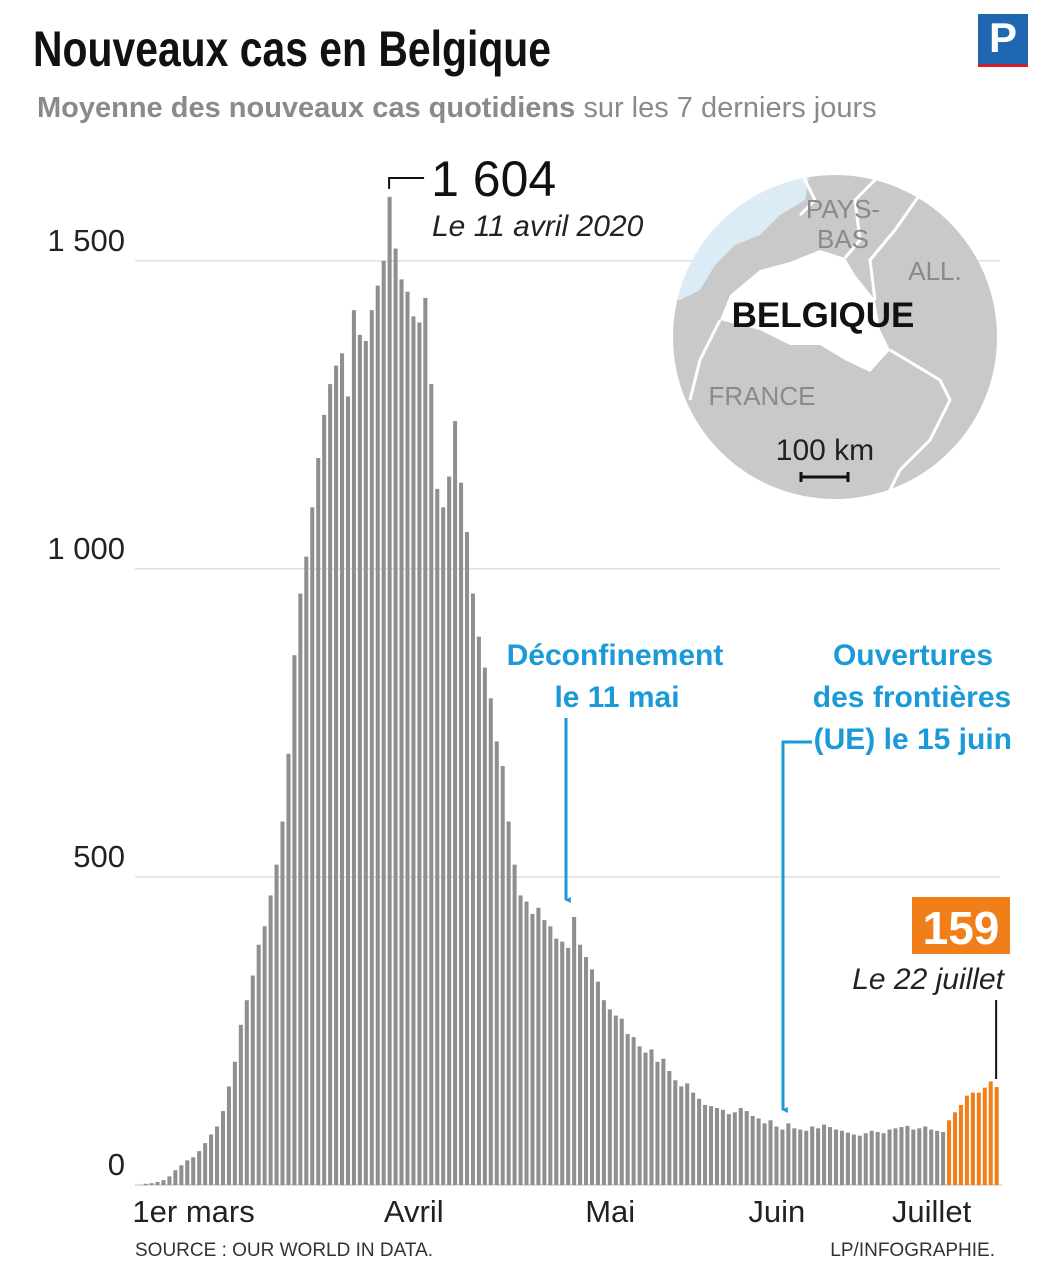  I want to click on subtitle-bold: Moyenne des nouveaux cas quotidiens, so click(306, 108).